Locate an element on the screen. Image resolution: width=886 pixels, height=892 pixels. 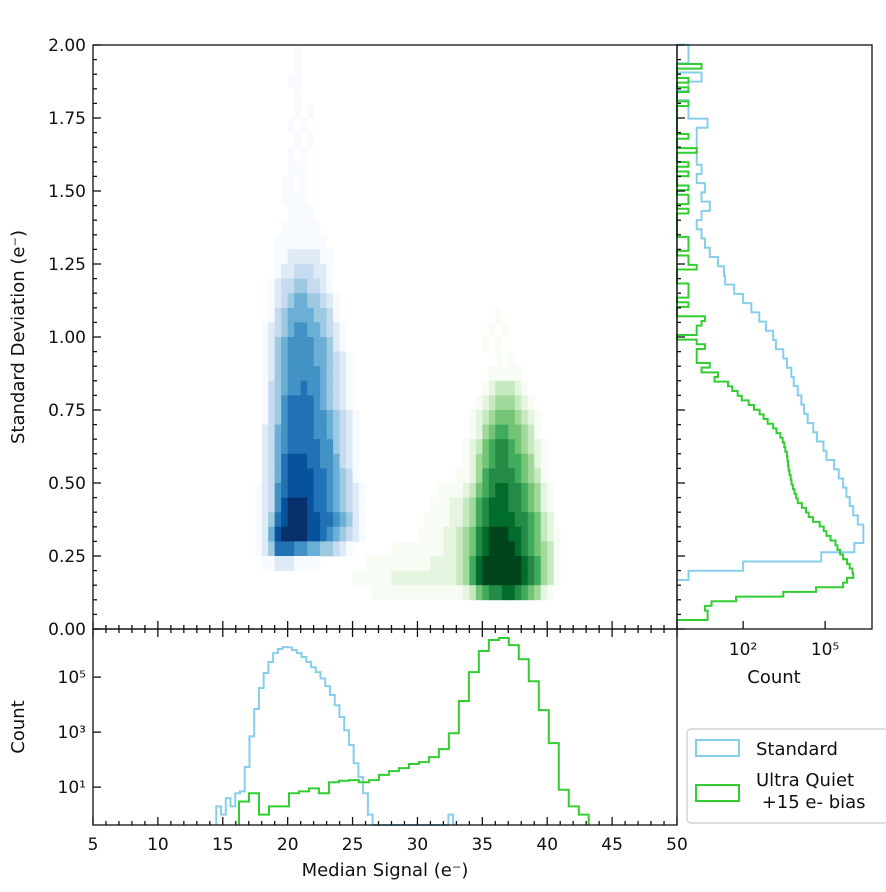
x-tick-label: 15 is located at coordinates (223, 845).